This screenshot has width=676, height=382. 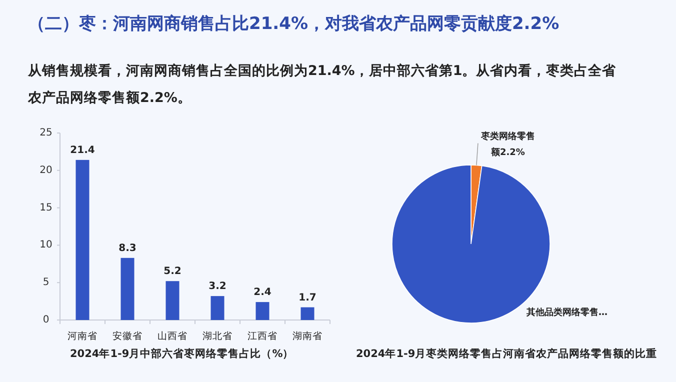 I want to click on y-tick-label: 0, so click(x=46, y=320).